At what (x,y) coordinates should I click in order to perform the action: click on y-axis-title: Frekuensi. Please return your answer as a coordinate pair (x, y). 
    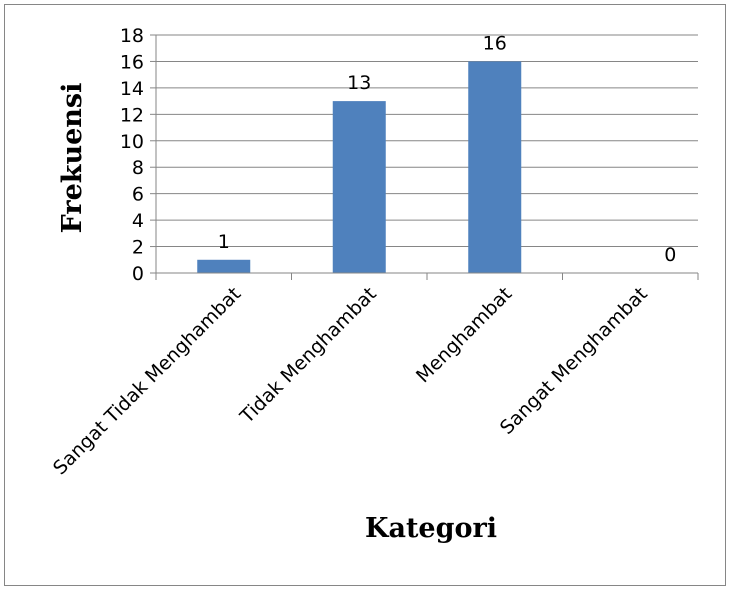
    Looking at the image, I should click on (72, 158).